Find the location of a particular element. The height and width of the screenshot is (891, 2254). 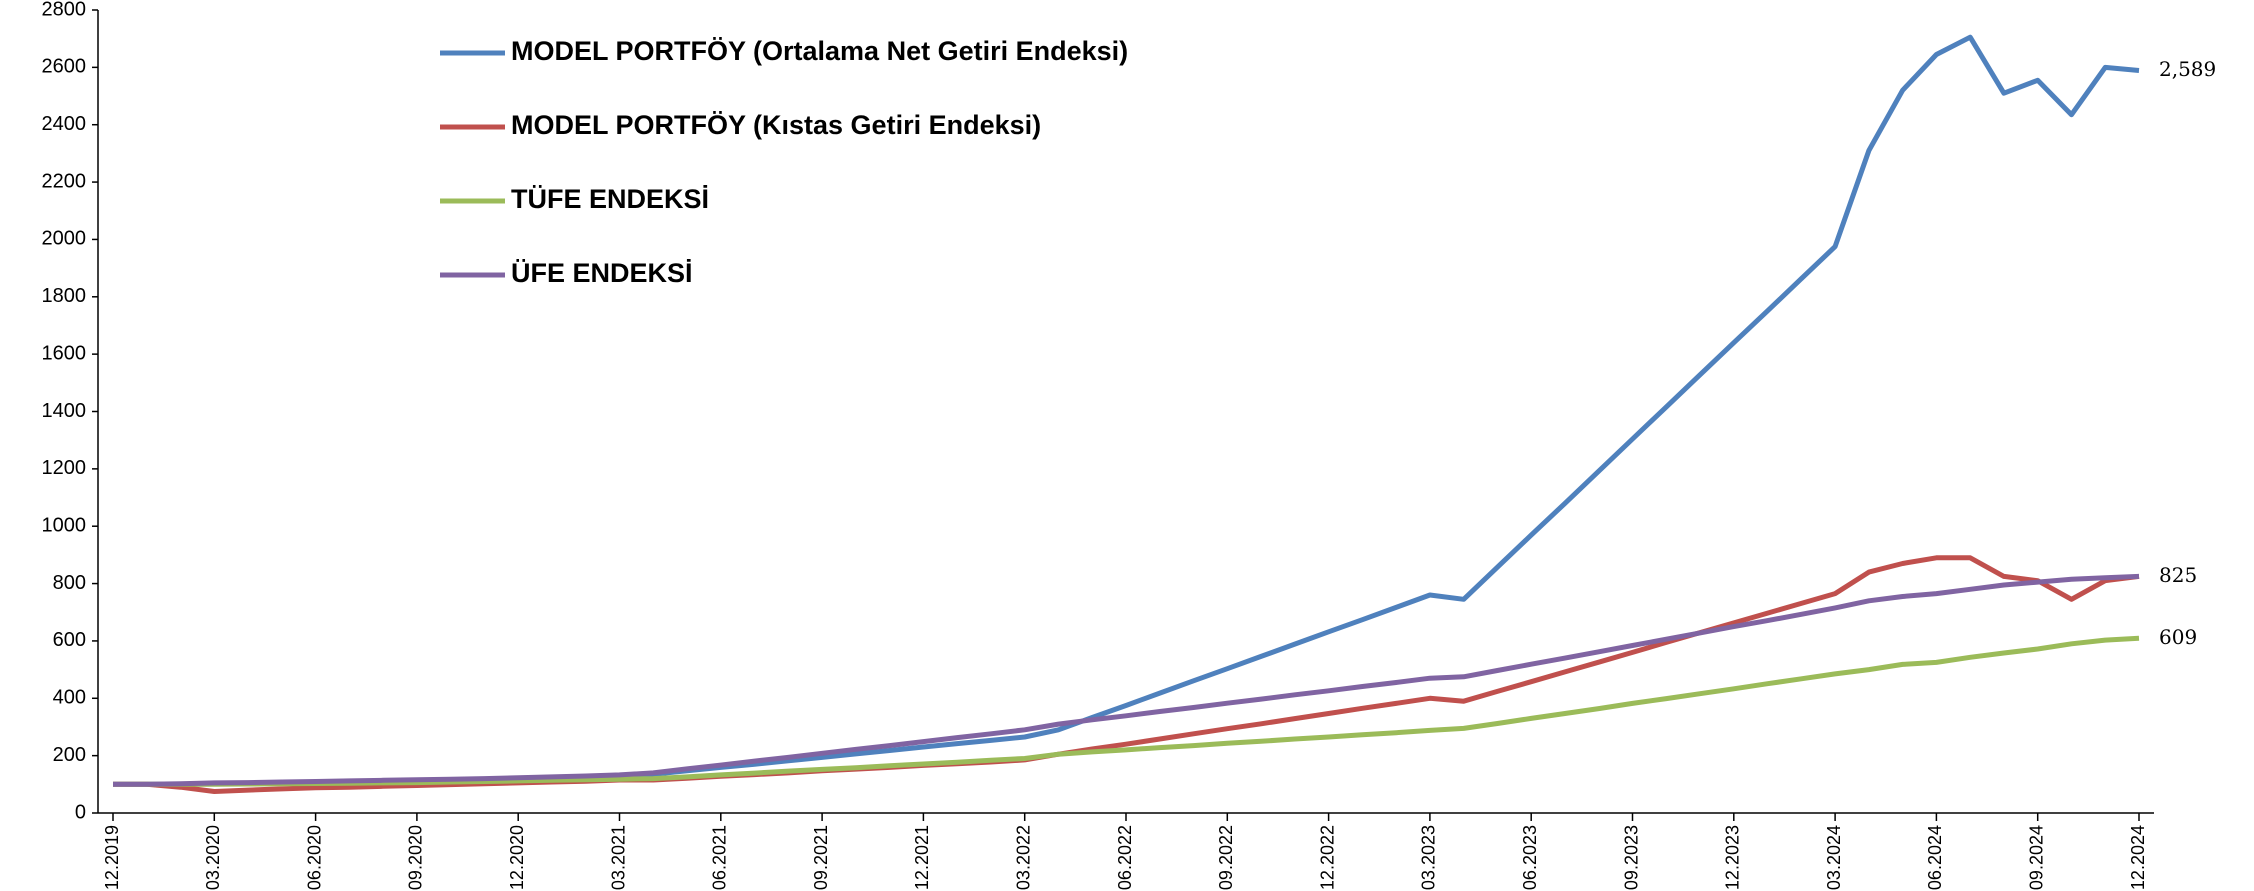

x-tick-label: 06.2022 is located at coordinates (1125, 857).